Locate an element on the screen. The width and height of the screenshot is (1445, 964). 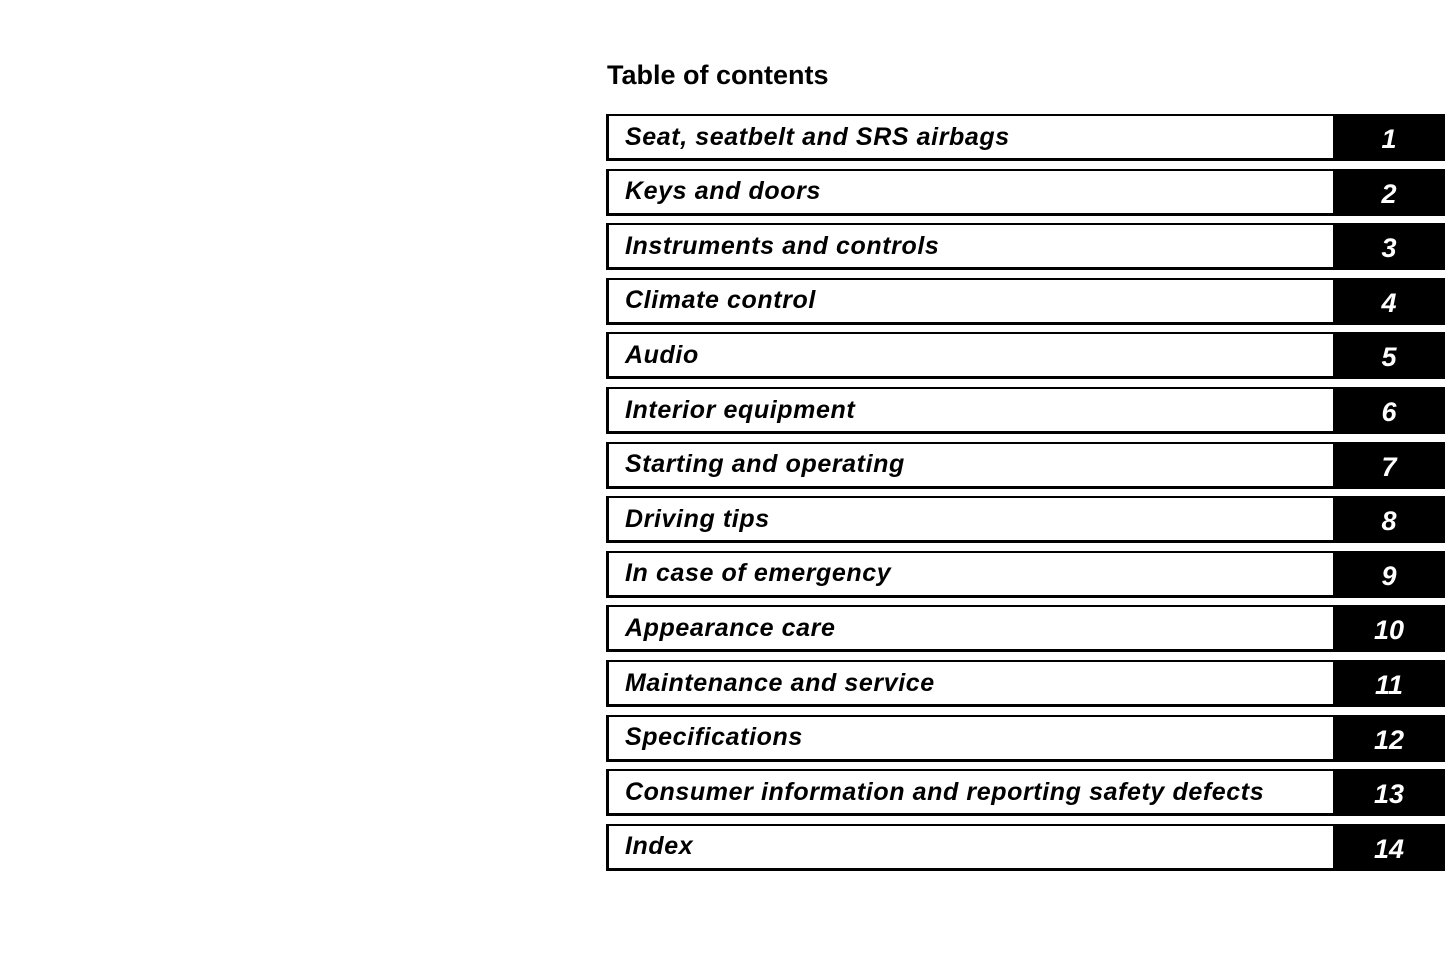
toc-entry-number-tab: 9 is located at coordinates (1389, 574).